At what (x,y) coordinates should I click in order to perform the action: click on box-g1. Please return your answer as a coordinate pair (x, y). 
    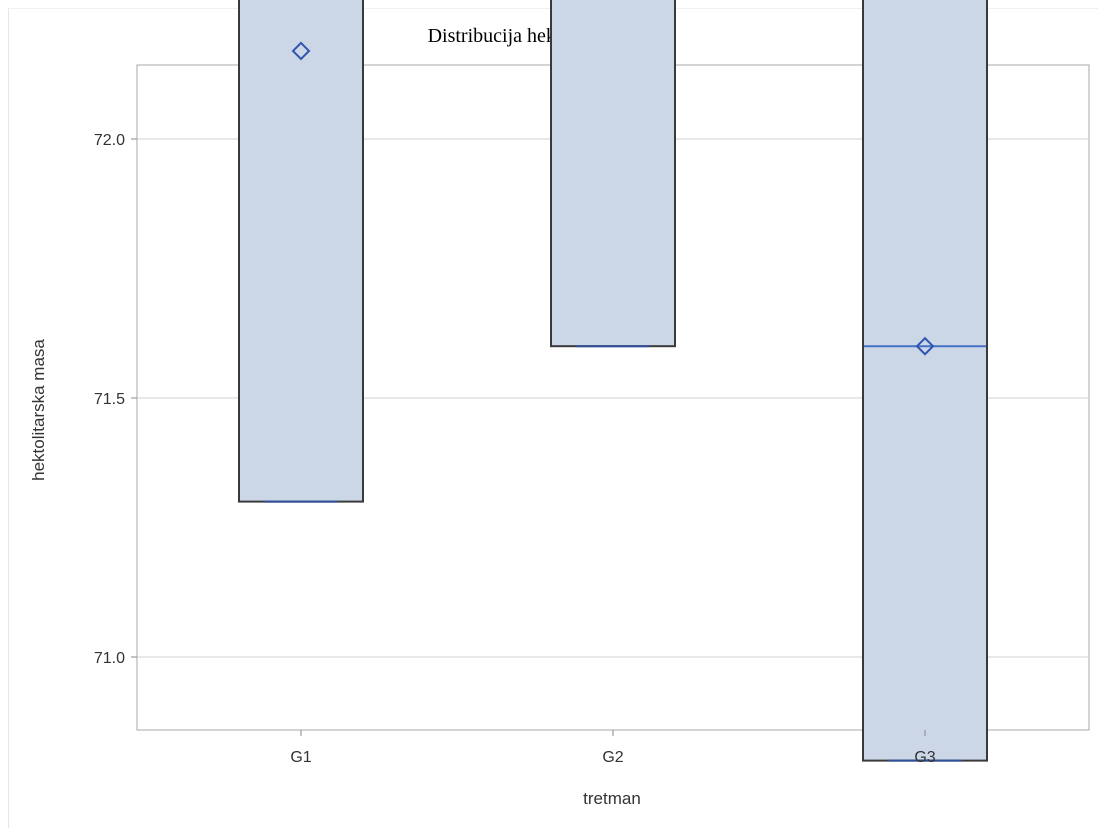
    Looking at the image, I should click on (301, 251).